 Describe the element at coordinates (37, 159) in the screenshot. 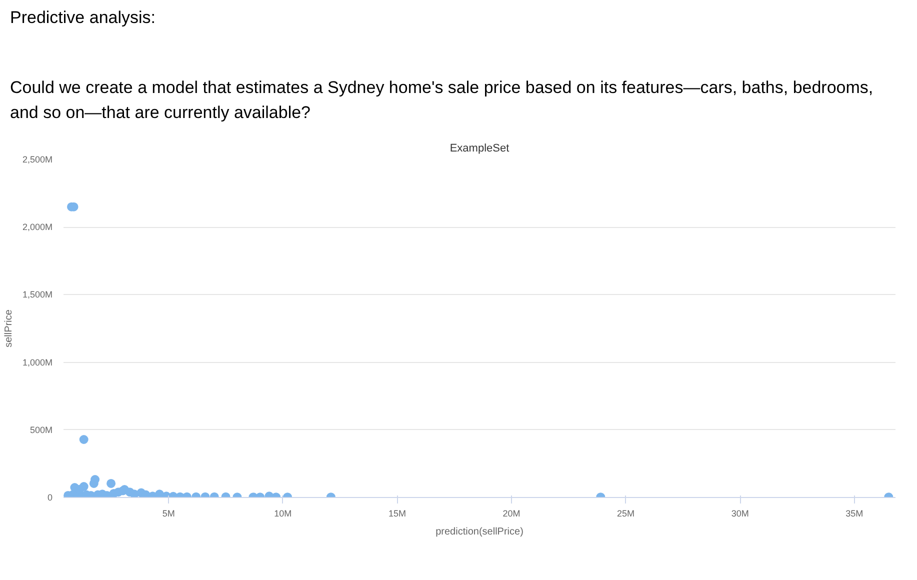

I see `y-tick-label: 2,500M` at that location.